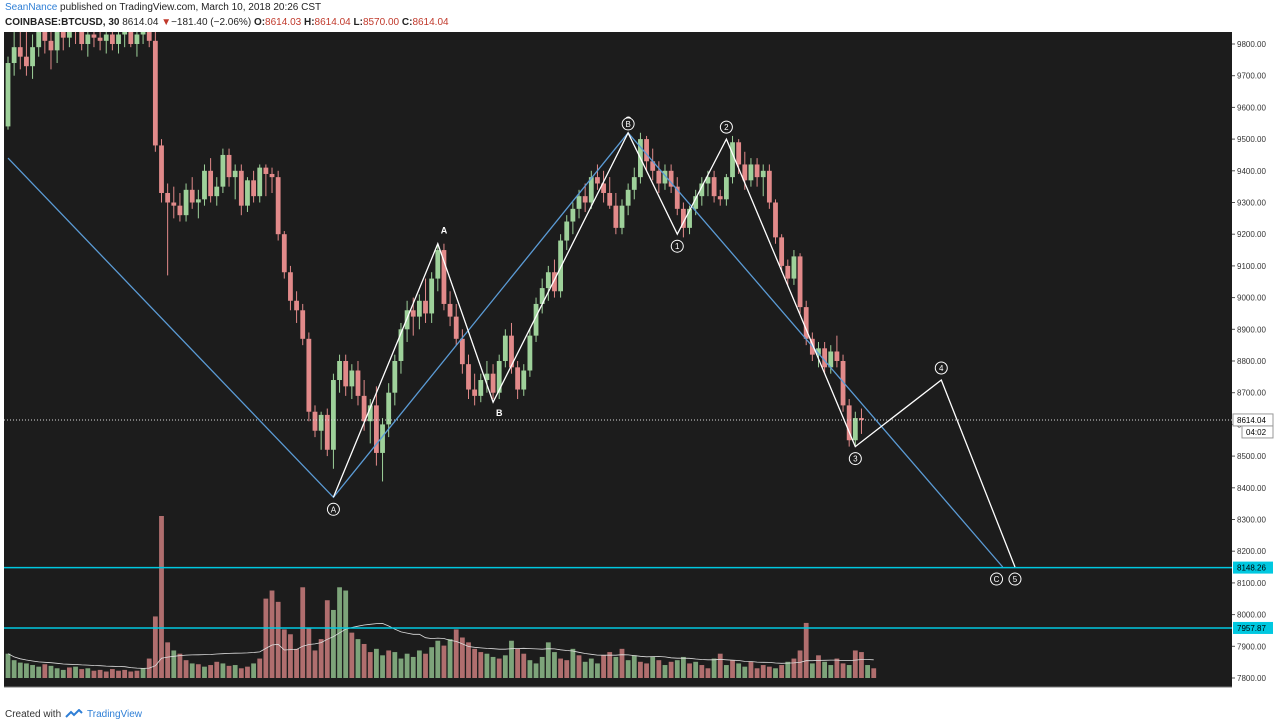 This screenshot has height=727, width=1280. Describe the element at coordinates (1251, 551) in the screenshot. I see `y-tick-label: 8200.00` at that location.